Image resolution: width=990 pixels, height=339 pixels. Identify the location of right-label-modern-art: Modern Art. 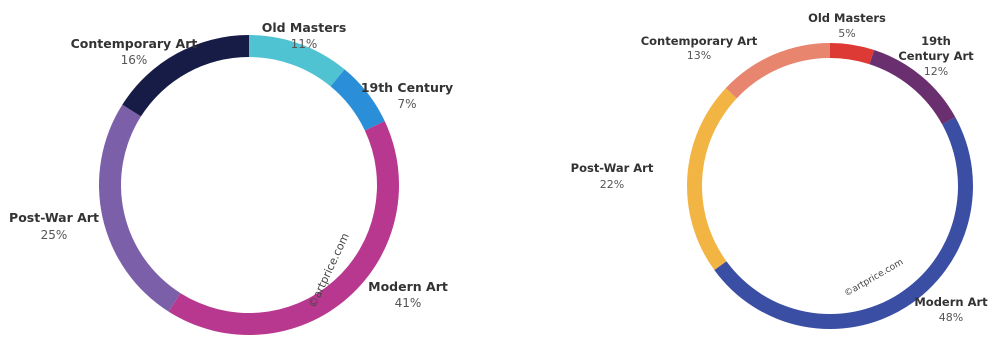
(951, 302).